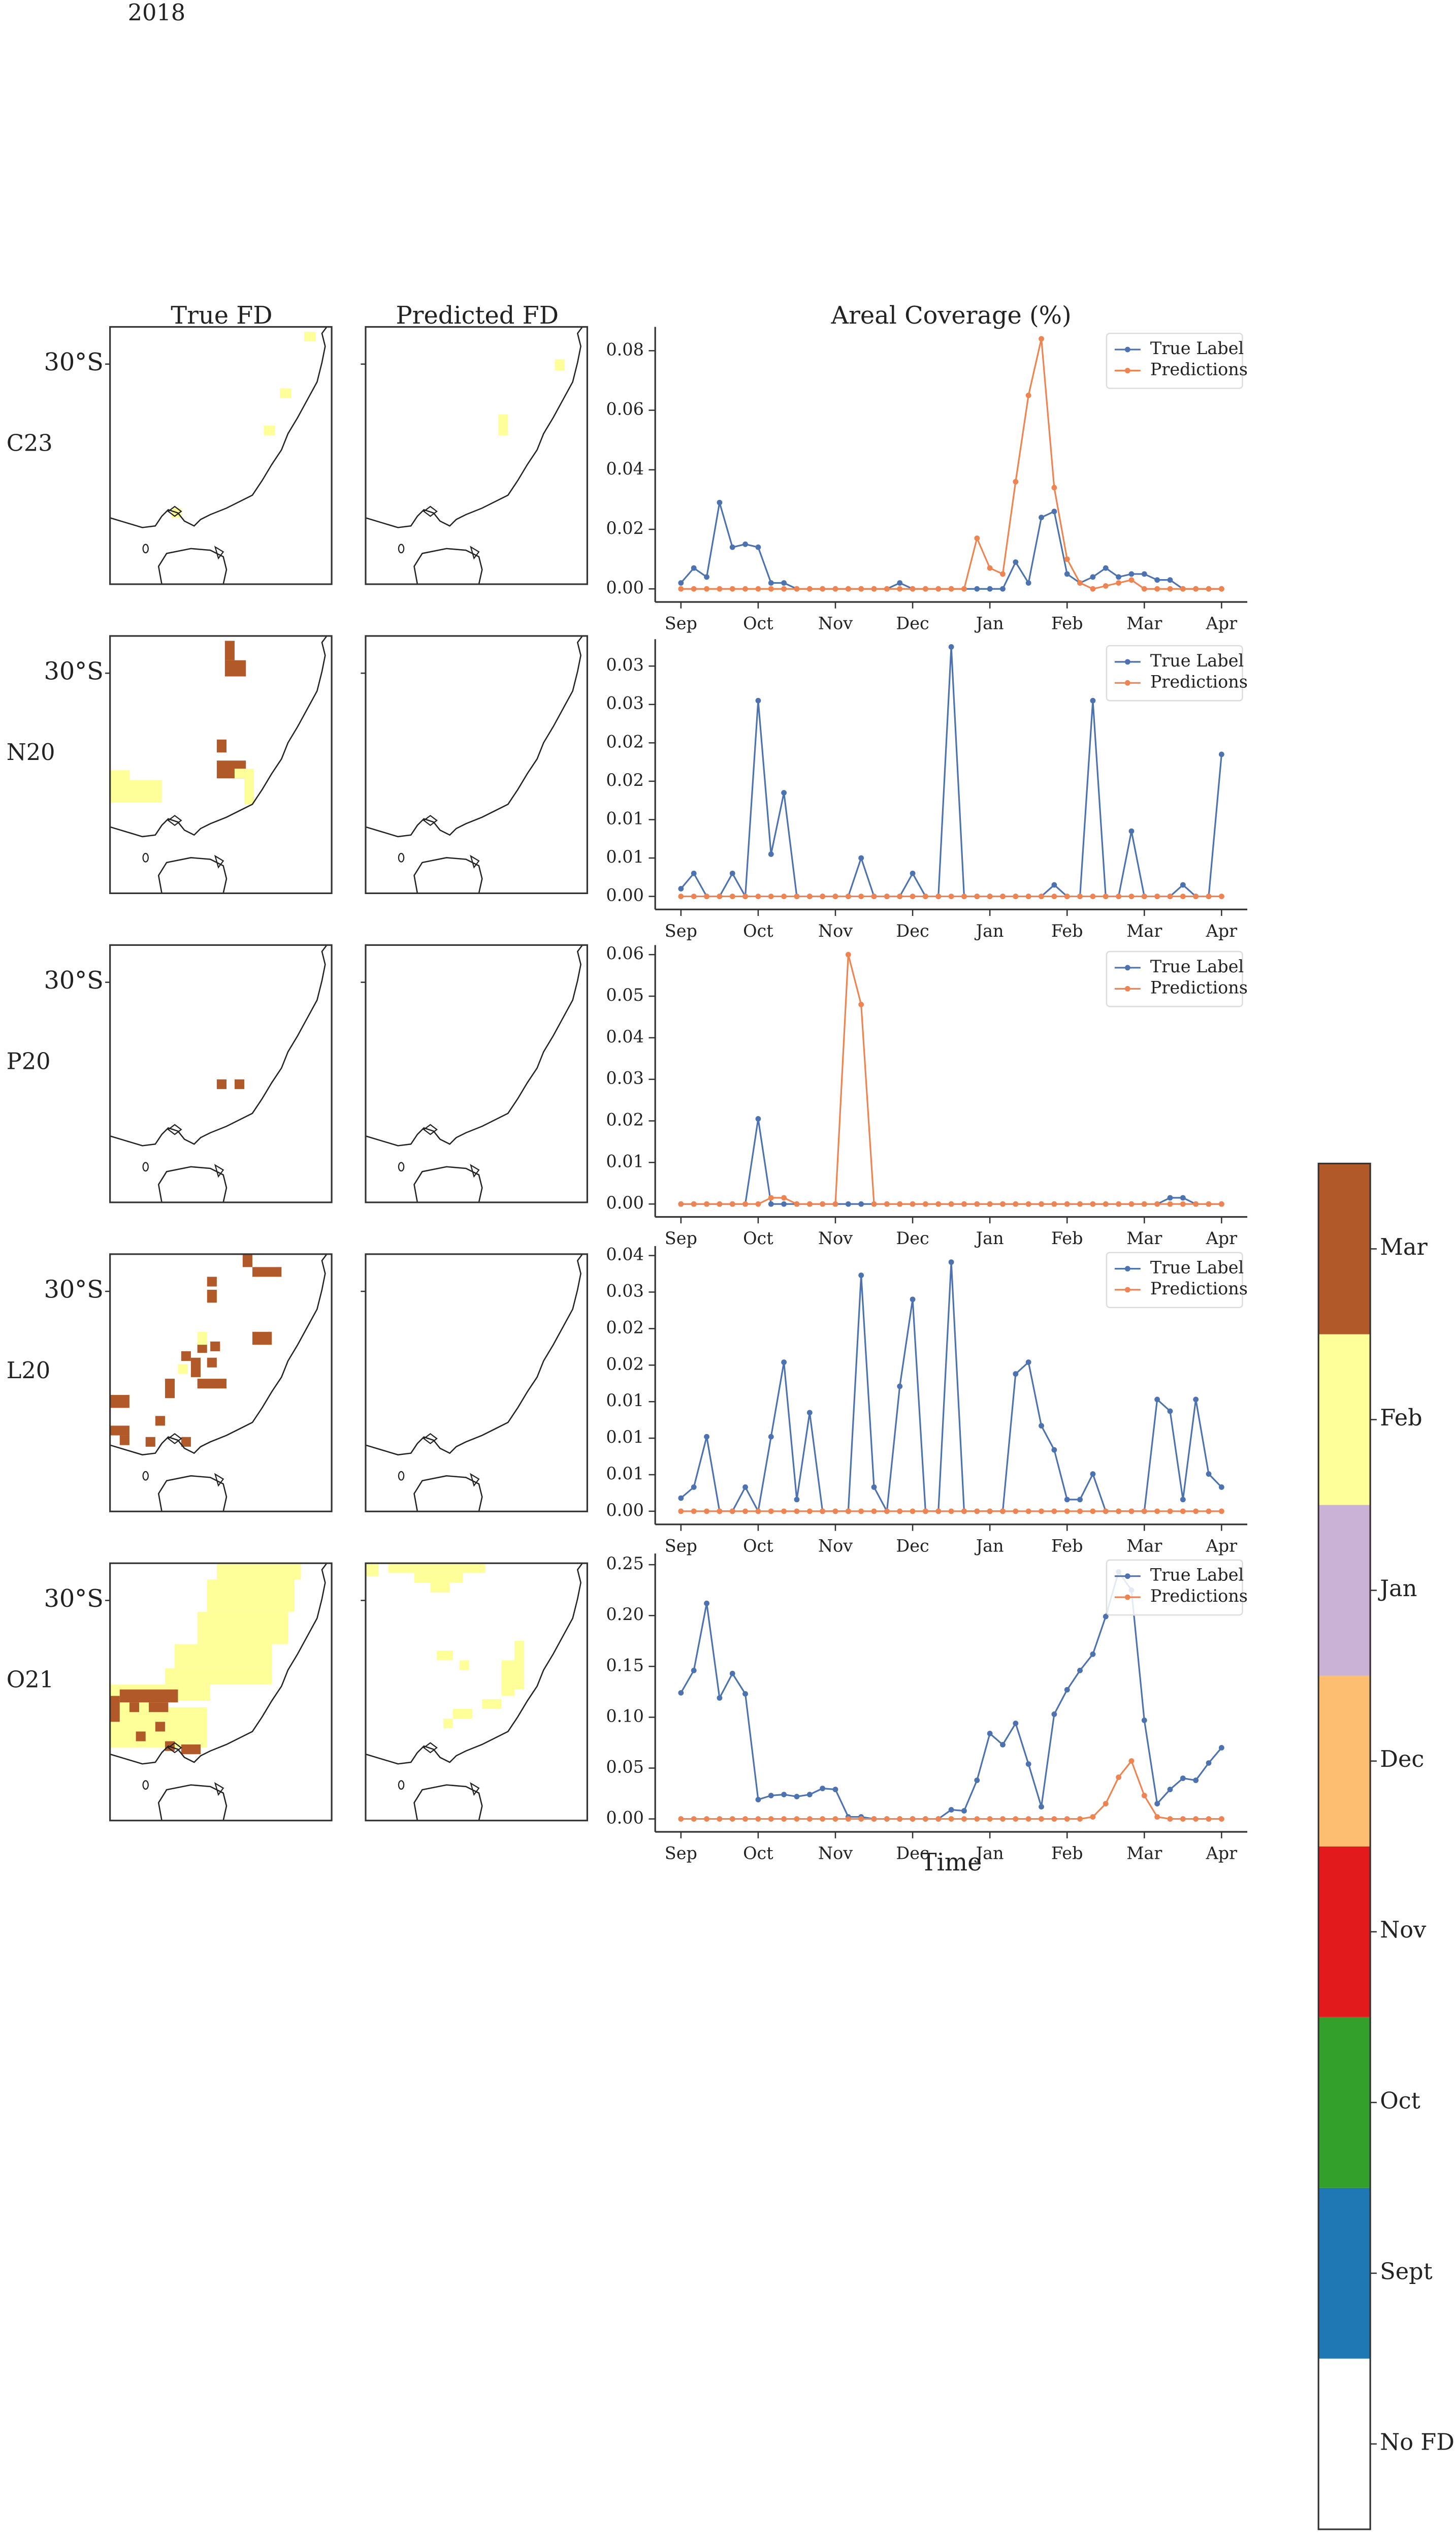 The width and height of the screenshot is (1456, 2540). I want to click on x-axis-label: Time, so click(951, 1863).